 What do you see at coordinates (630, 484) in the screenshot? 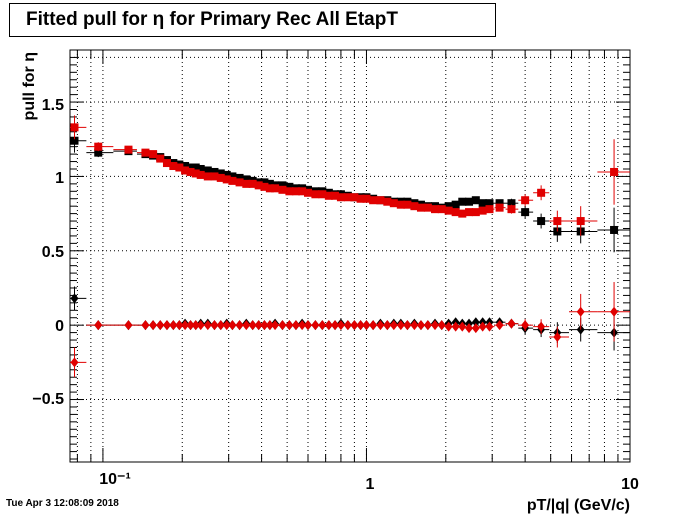
I see `x-tick-label-10: 10` at bounding box center [630, 484].